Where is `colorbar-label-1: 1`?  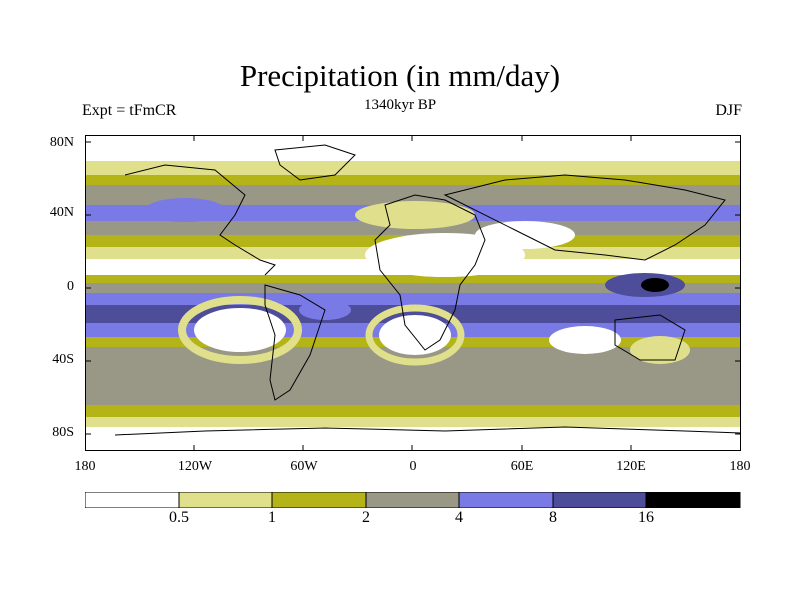
colorbar-label-1: 1 is located at coordinates (272, 517).